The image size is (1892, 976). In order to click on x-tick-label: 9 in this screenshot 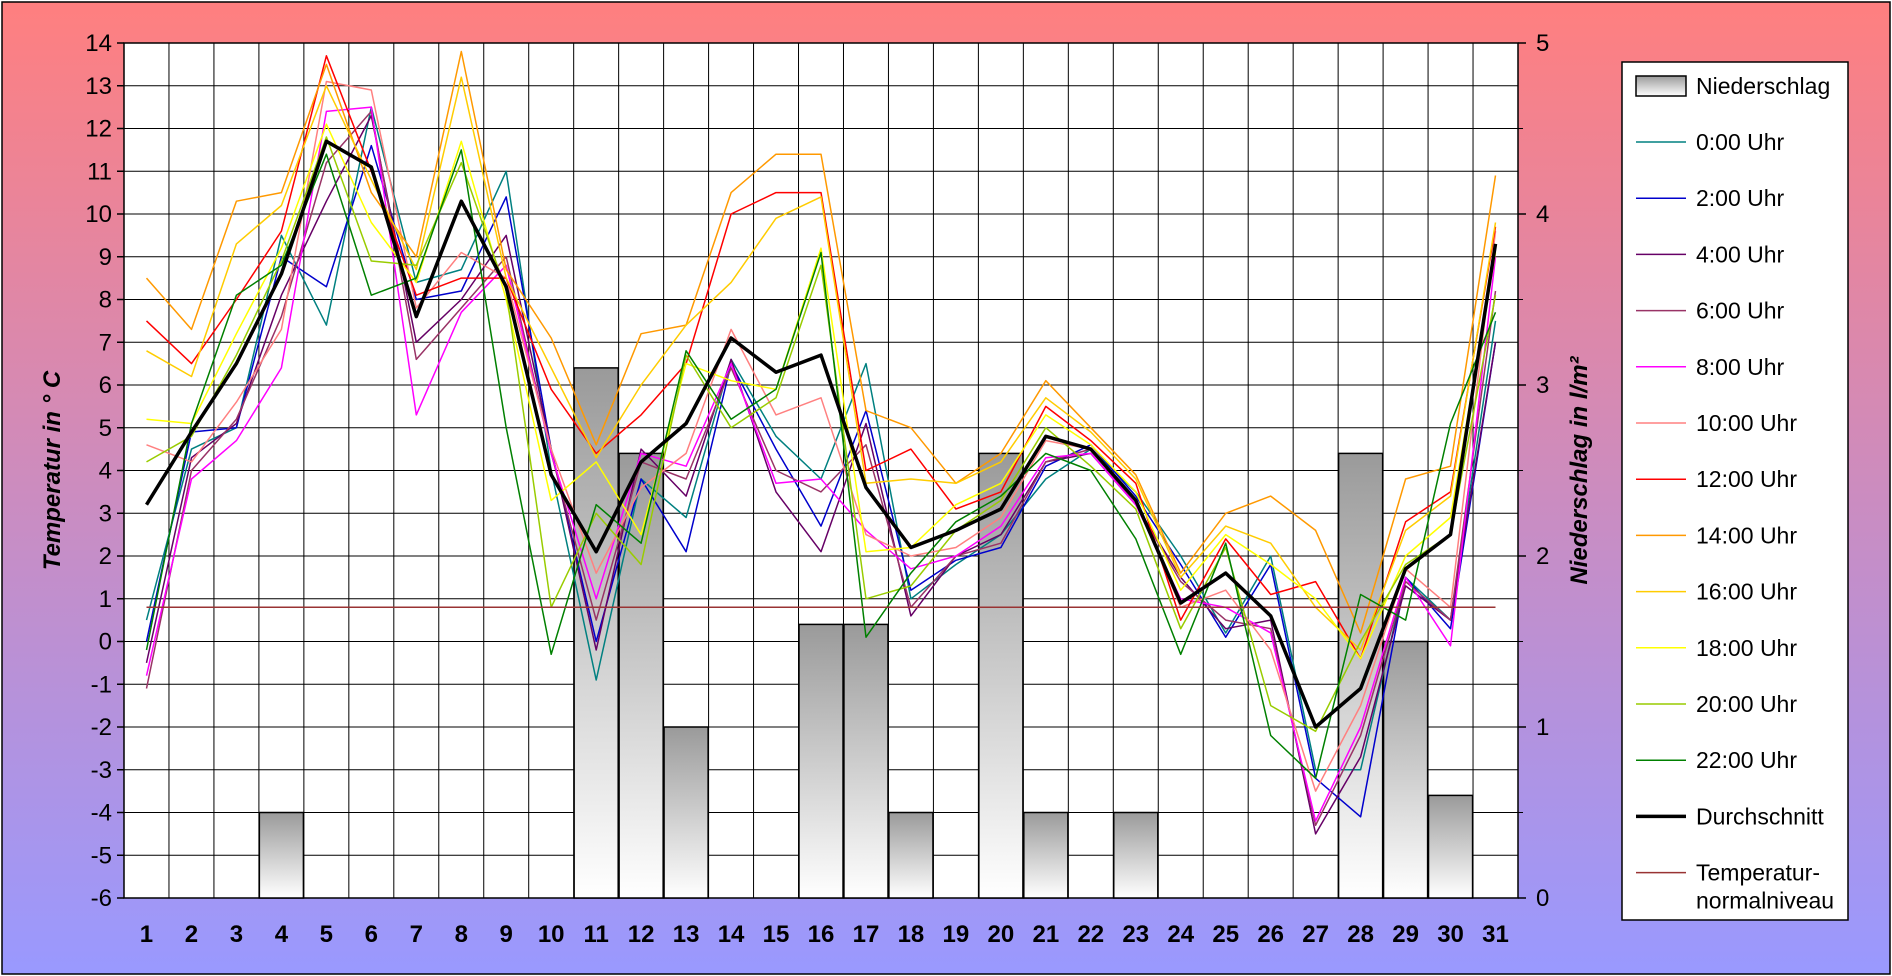, I will do `click(506, 934)`.